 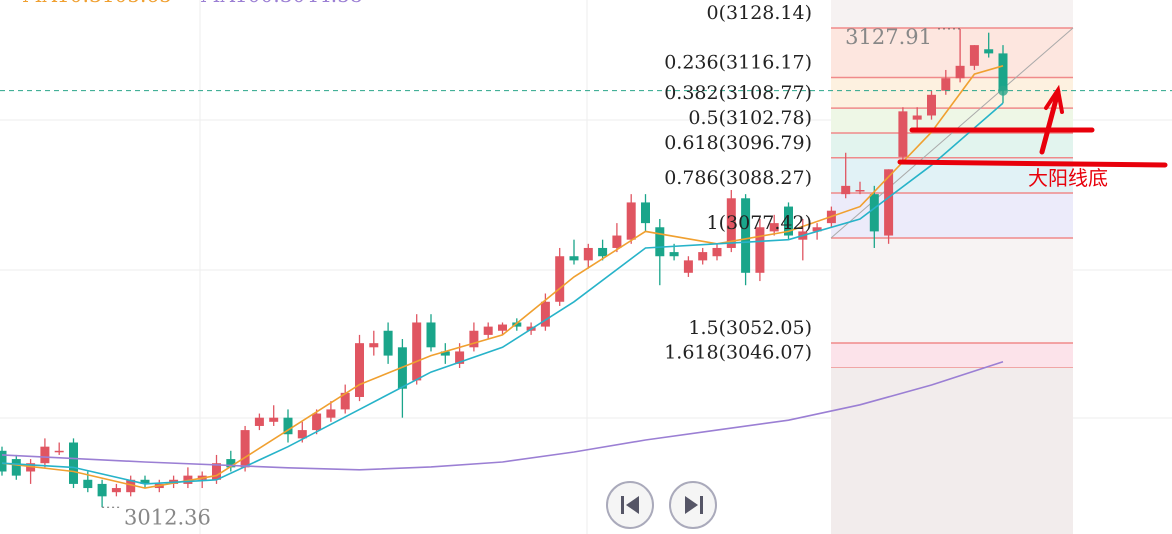 I want to click on prev-button, so click(x=630, y=505).